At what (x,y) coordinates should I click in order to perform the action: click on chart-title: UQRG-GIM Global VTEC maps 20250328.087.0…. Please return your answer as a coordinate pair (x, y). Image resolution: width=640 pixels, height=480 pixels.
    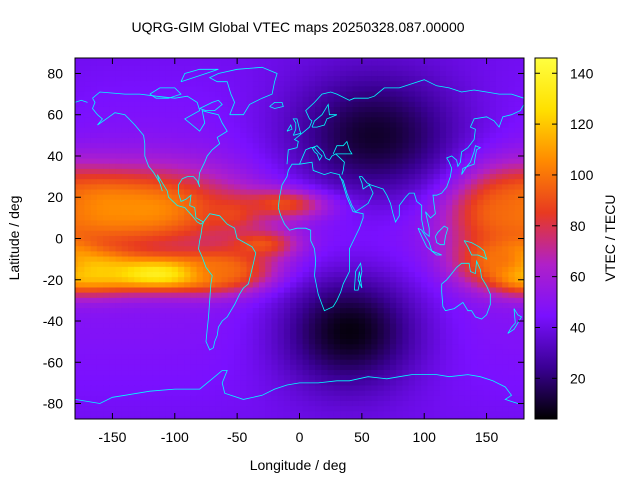
    Looking at the image, I should click on (297, 27).